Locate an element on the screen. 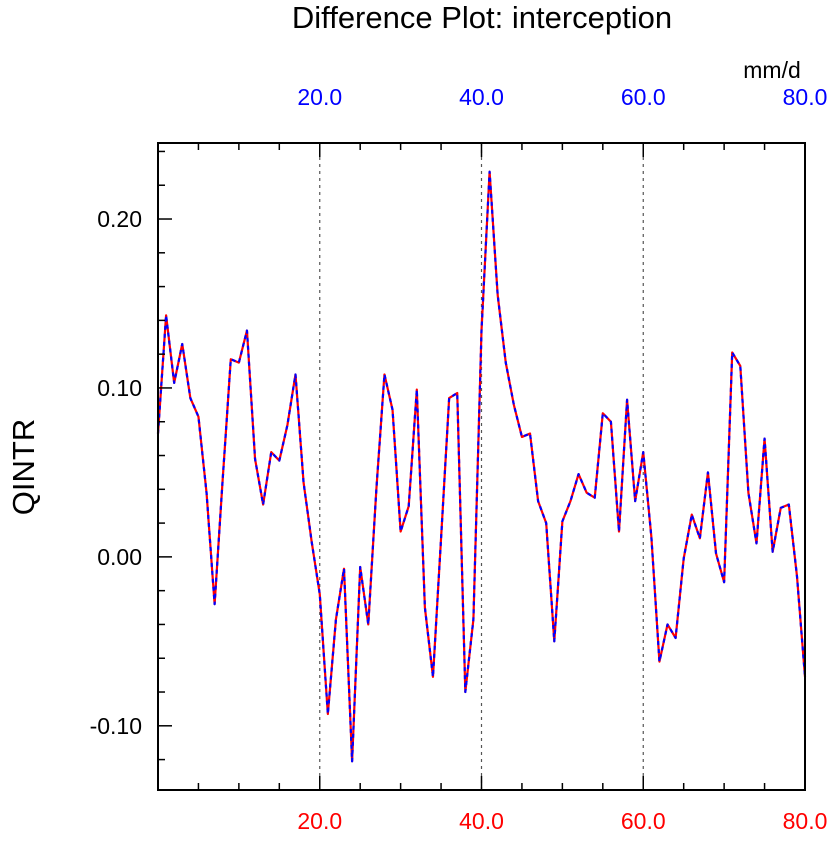 Image resolution: width=834 pixels, height=851 pixels. x-tick-label-bottom: 20.0 is located at coordinates (319, 821).